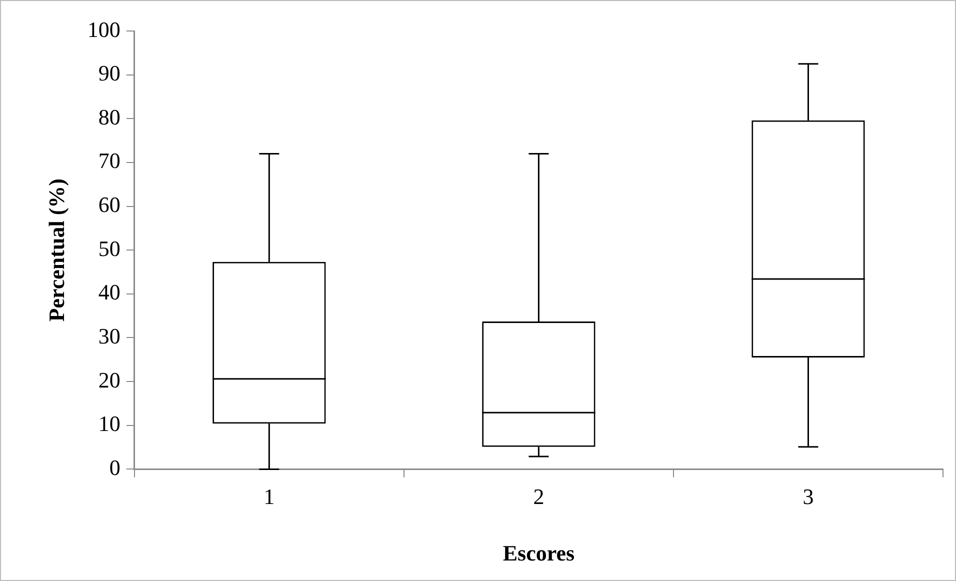 This screenshot has width=956, height=581. I want to click on y-tick-label: 10, so click(109, 423).